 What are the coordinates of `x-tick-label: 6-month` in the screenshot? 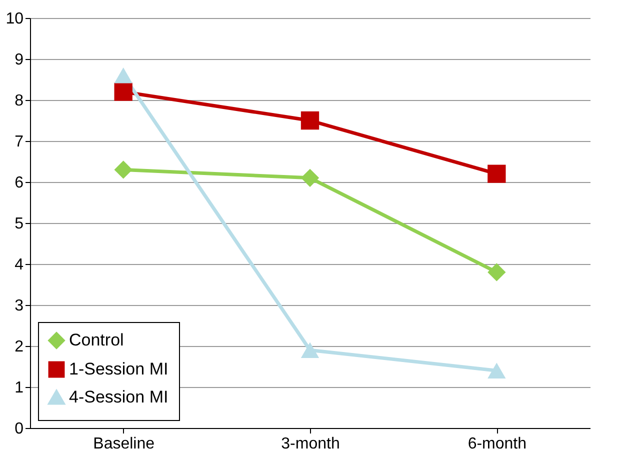 It's located at (497, 444).